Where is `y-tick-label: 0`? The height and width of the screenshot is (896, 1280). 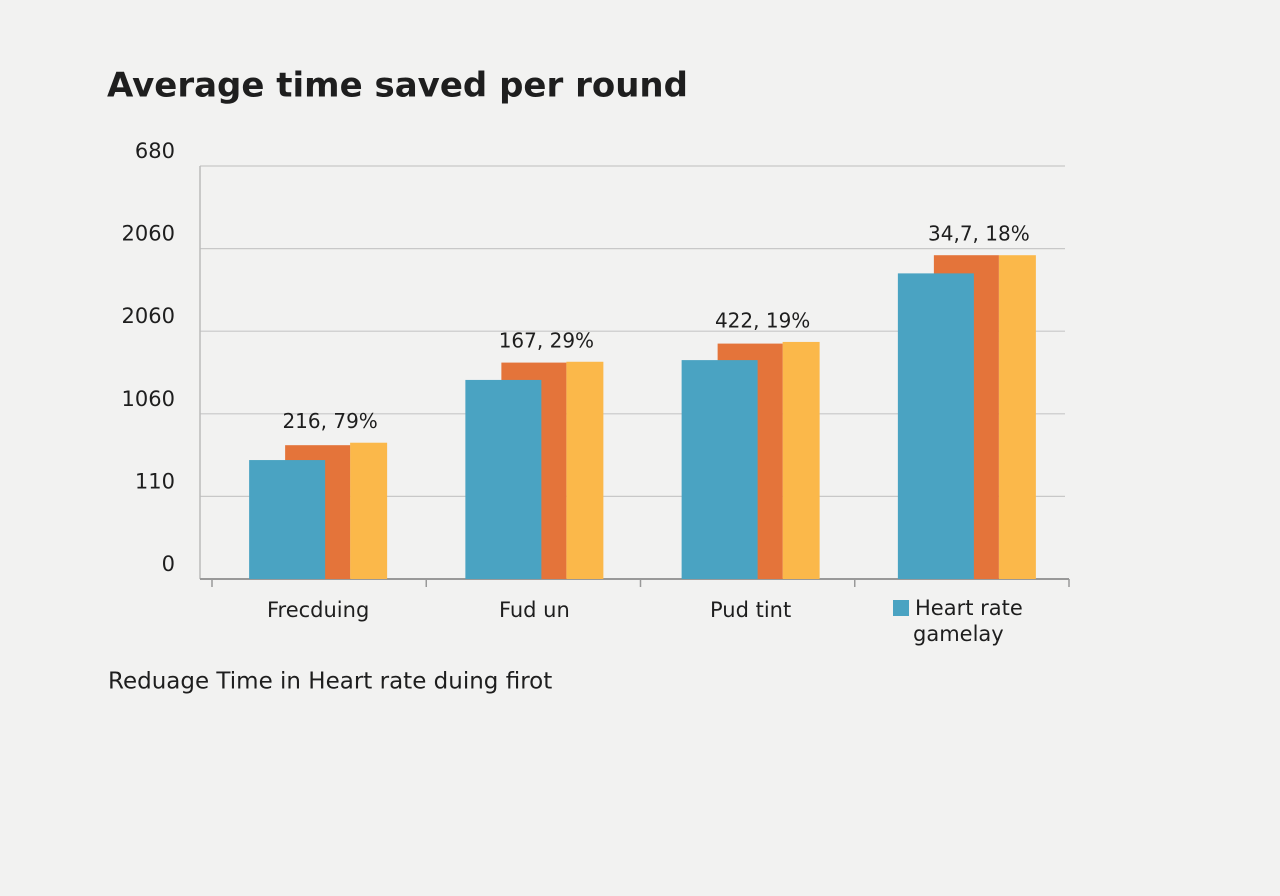
y-tick-label: 0 is located at coordinates (168, 564).